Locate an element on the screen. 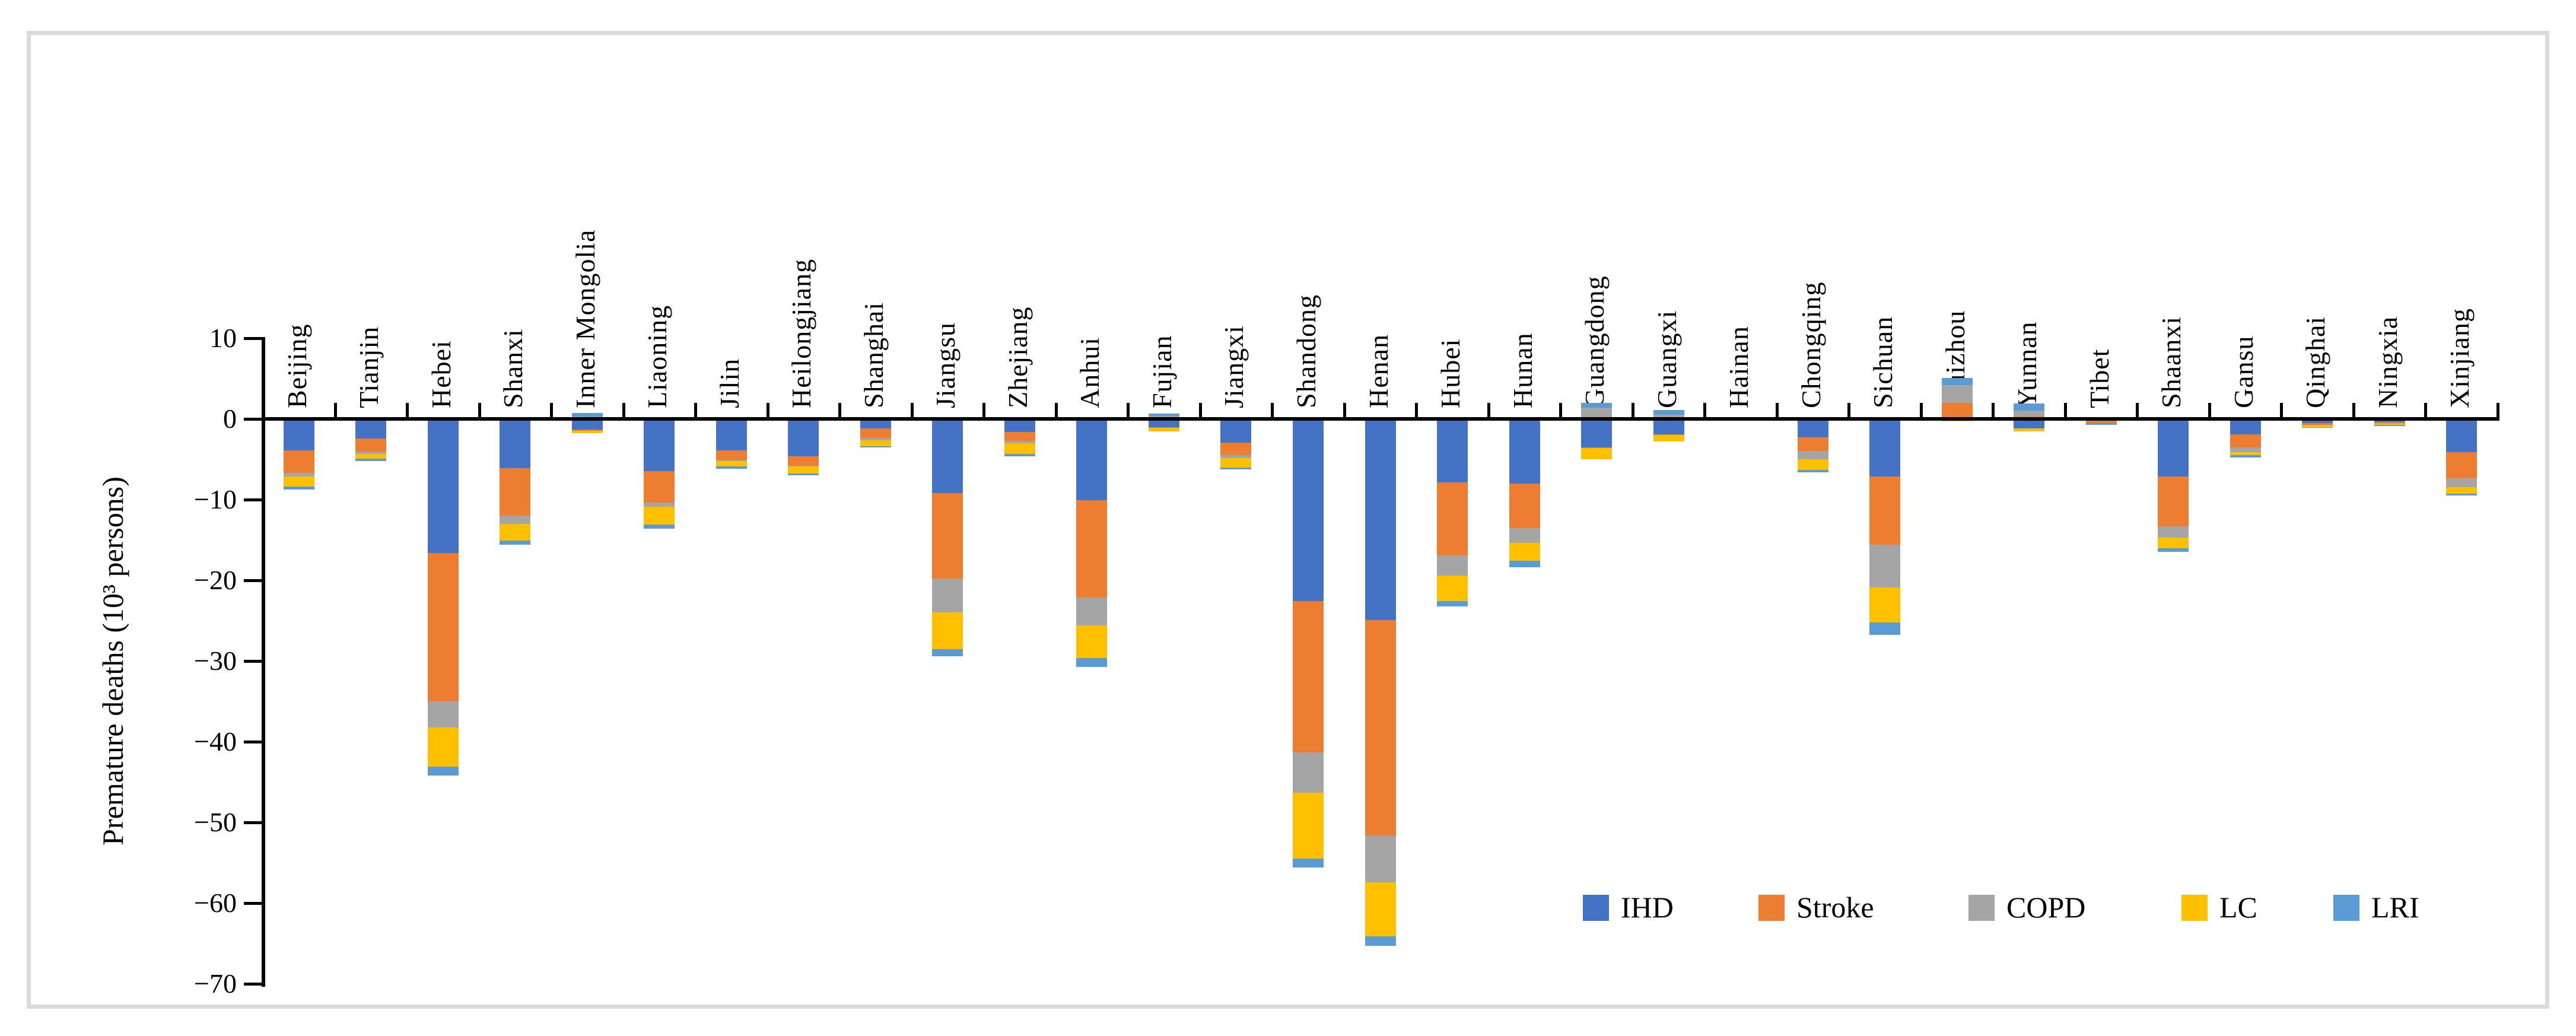 The width and height of the screenshot is (2576, 1036). category-label: Qinghai is located at coordinates (2315, 362).